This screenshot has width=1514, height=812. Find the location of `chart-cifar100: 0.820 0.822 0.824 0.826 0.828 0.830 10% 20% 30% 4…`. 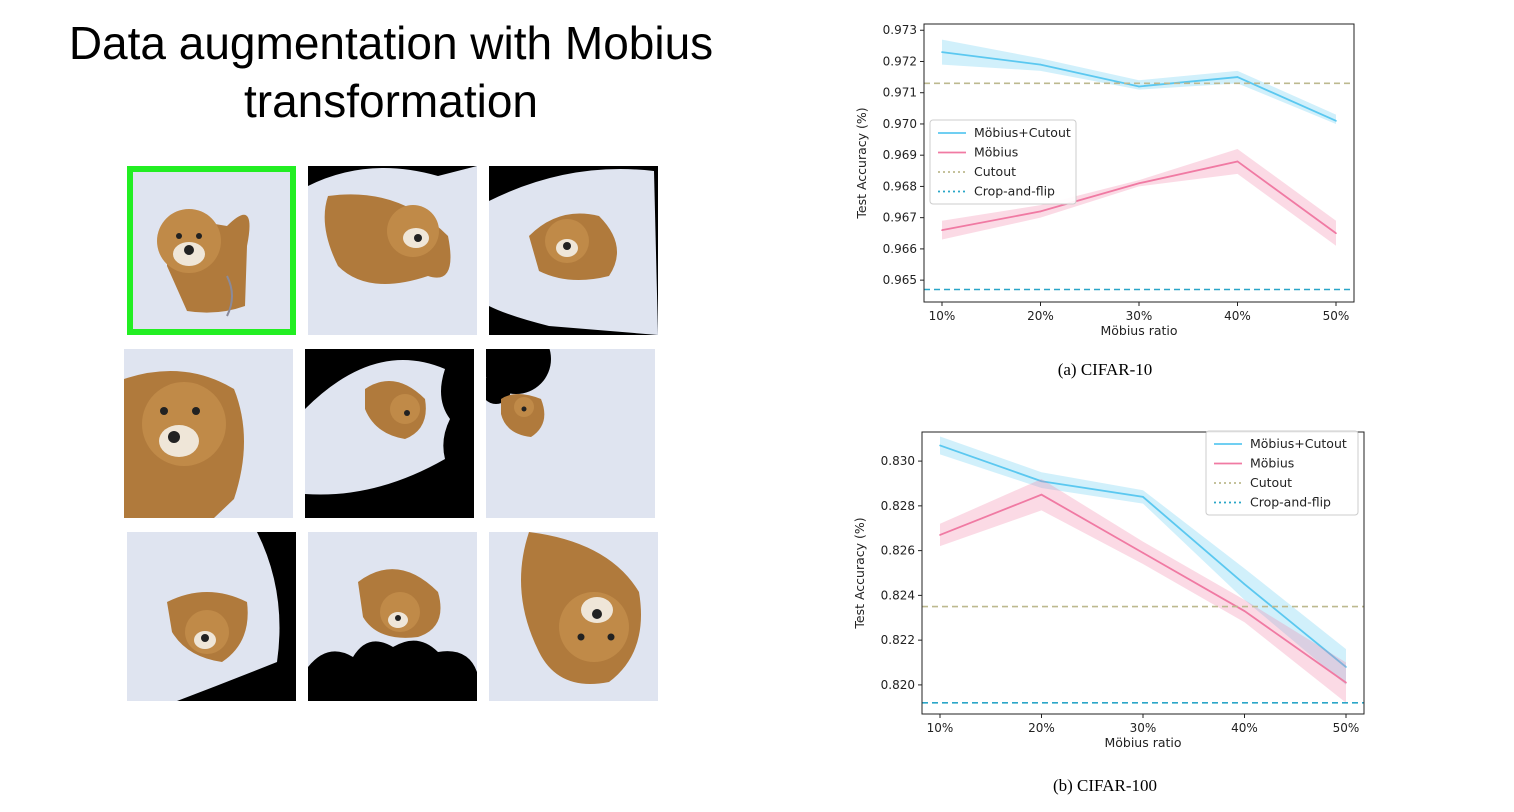

chart-cifar100: 0.820 0.822 0.824 0.826 0.828 0.830 10% 20% 30% 4… is located at coordinates (1108, 590).